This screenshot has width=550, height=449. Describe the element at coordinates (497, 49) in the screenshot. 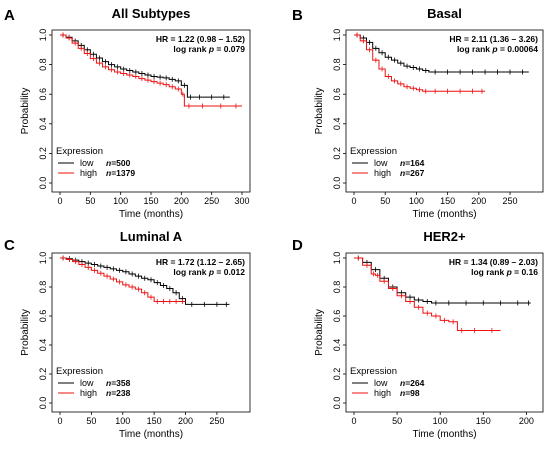

I see `logrank-text: log rank p = 0.00064` at that location.